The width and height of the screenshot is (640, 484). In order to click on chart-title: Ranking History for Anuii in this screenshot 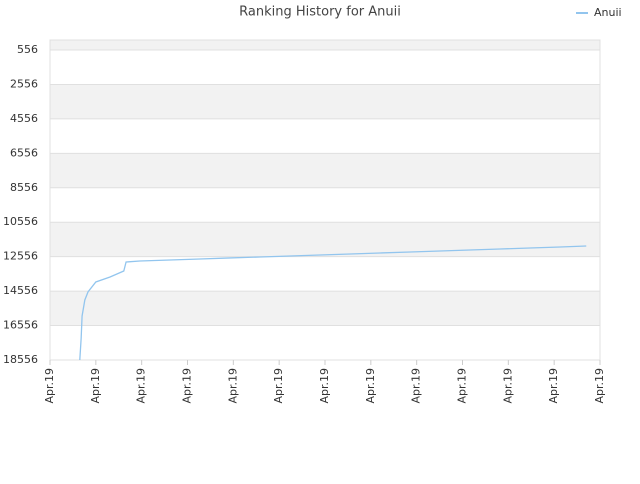, I will do `click(320, 12)`.